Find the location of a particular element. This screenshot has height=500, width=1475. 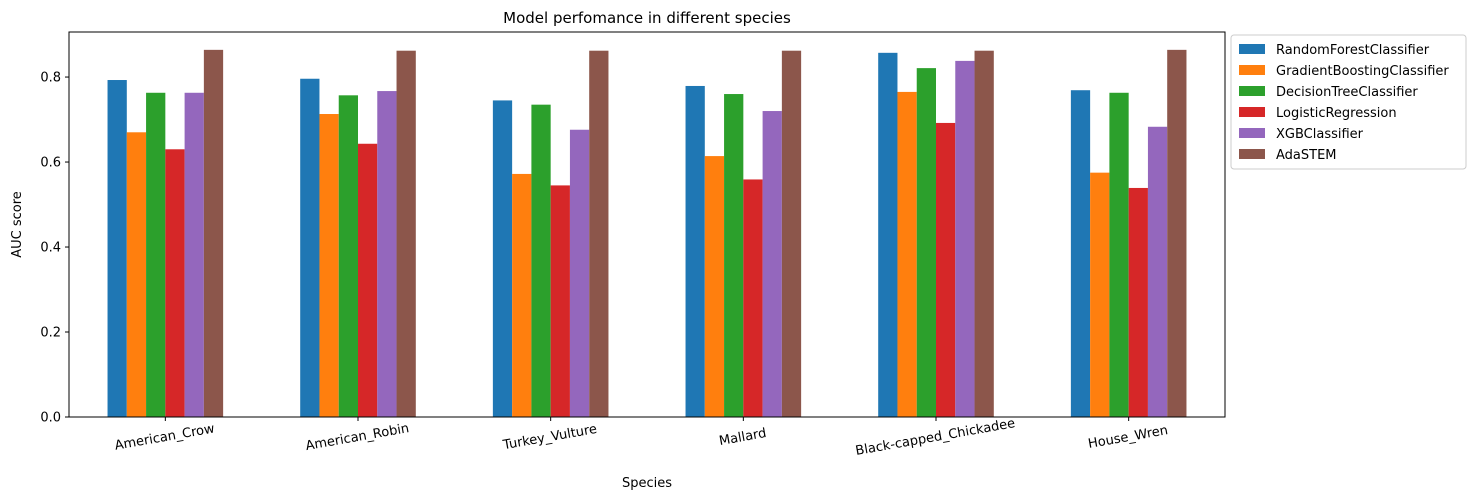

bar-Turkey_Vulture-RandomForestClassifier is located at coordinates (502, 259).